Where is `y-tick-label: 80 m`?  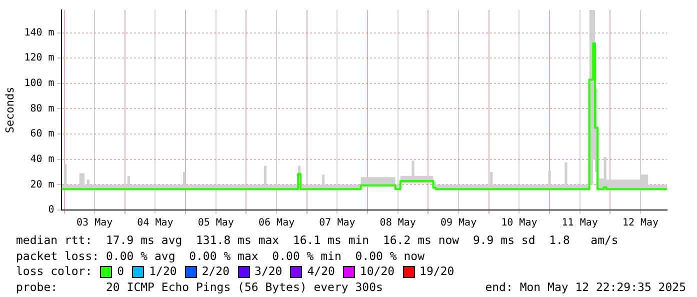 y-tick-label: 80 m is located at coordinates (42, 108).